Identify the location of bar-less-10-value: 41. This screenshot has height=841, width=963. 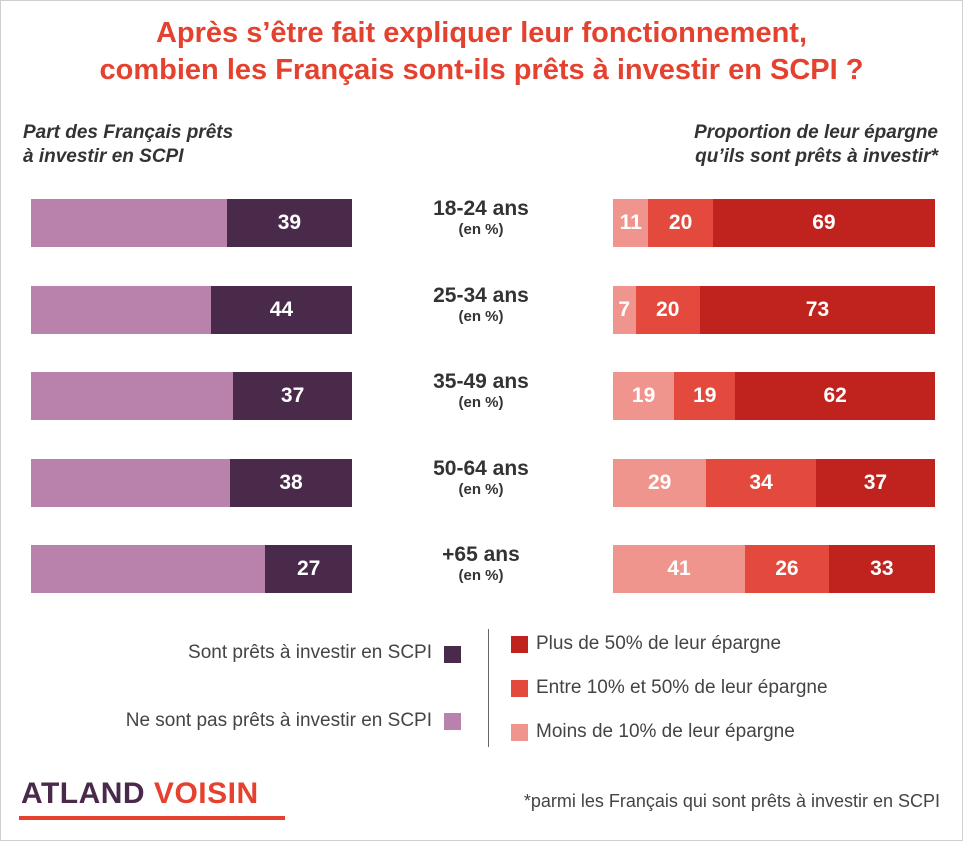
(679, 568).